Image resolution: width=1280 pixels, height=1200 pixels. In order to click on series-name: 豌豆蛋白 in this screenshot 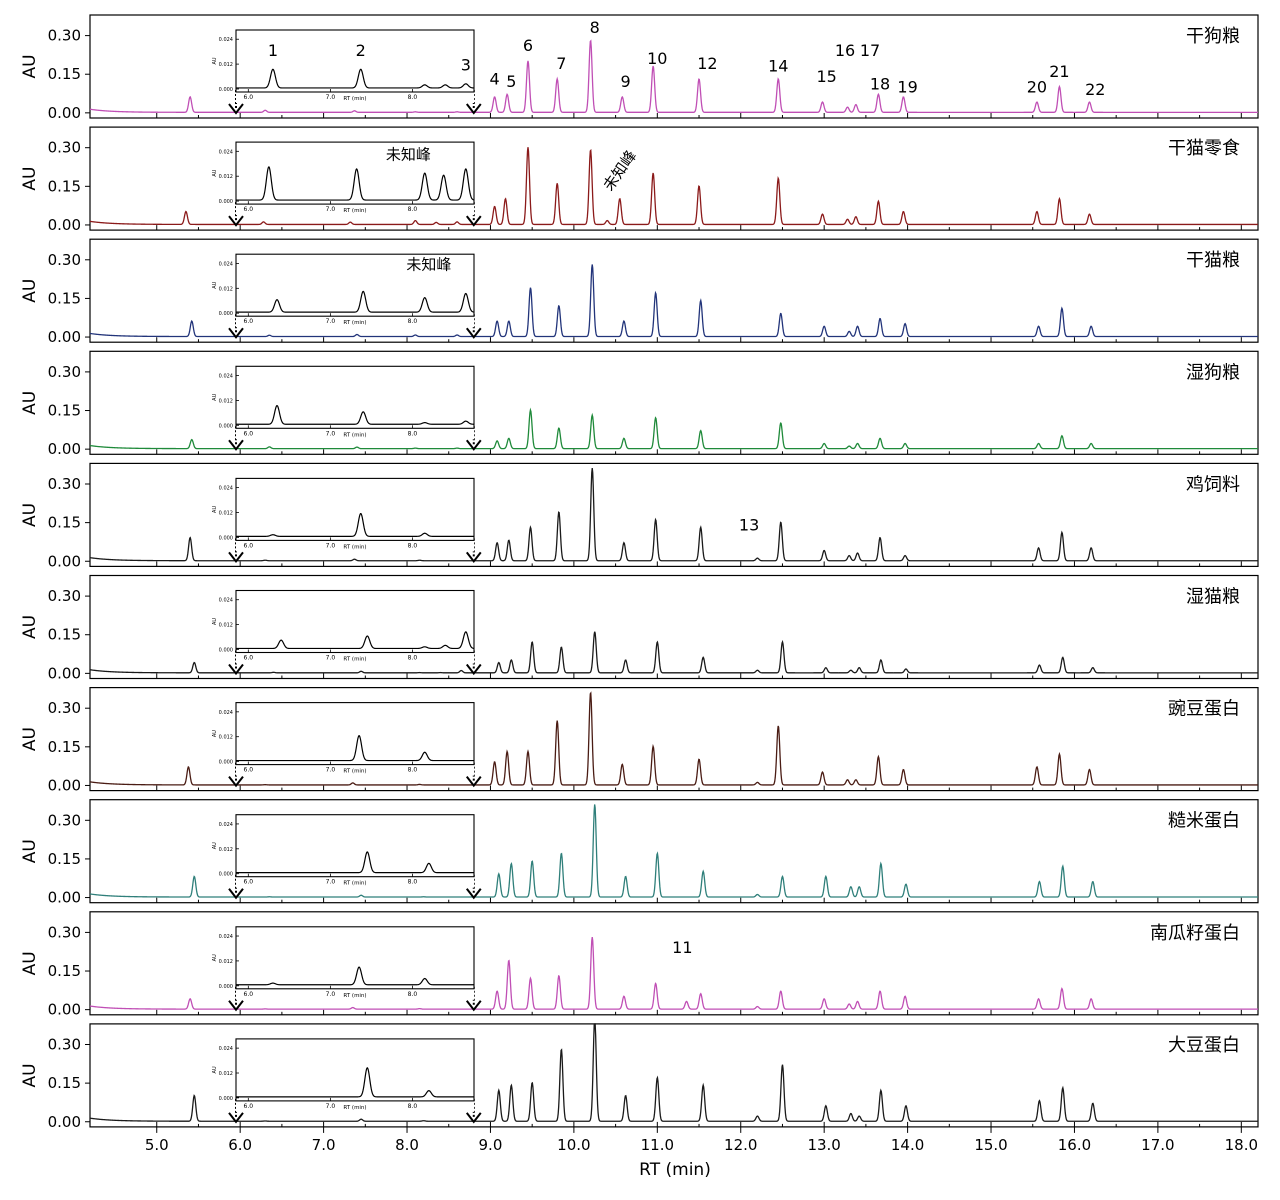, I will do `click(1204, 709)`.